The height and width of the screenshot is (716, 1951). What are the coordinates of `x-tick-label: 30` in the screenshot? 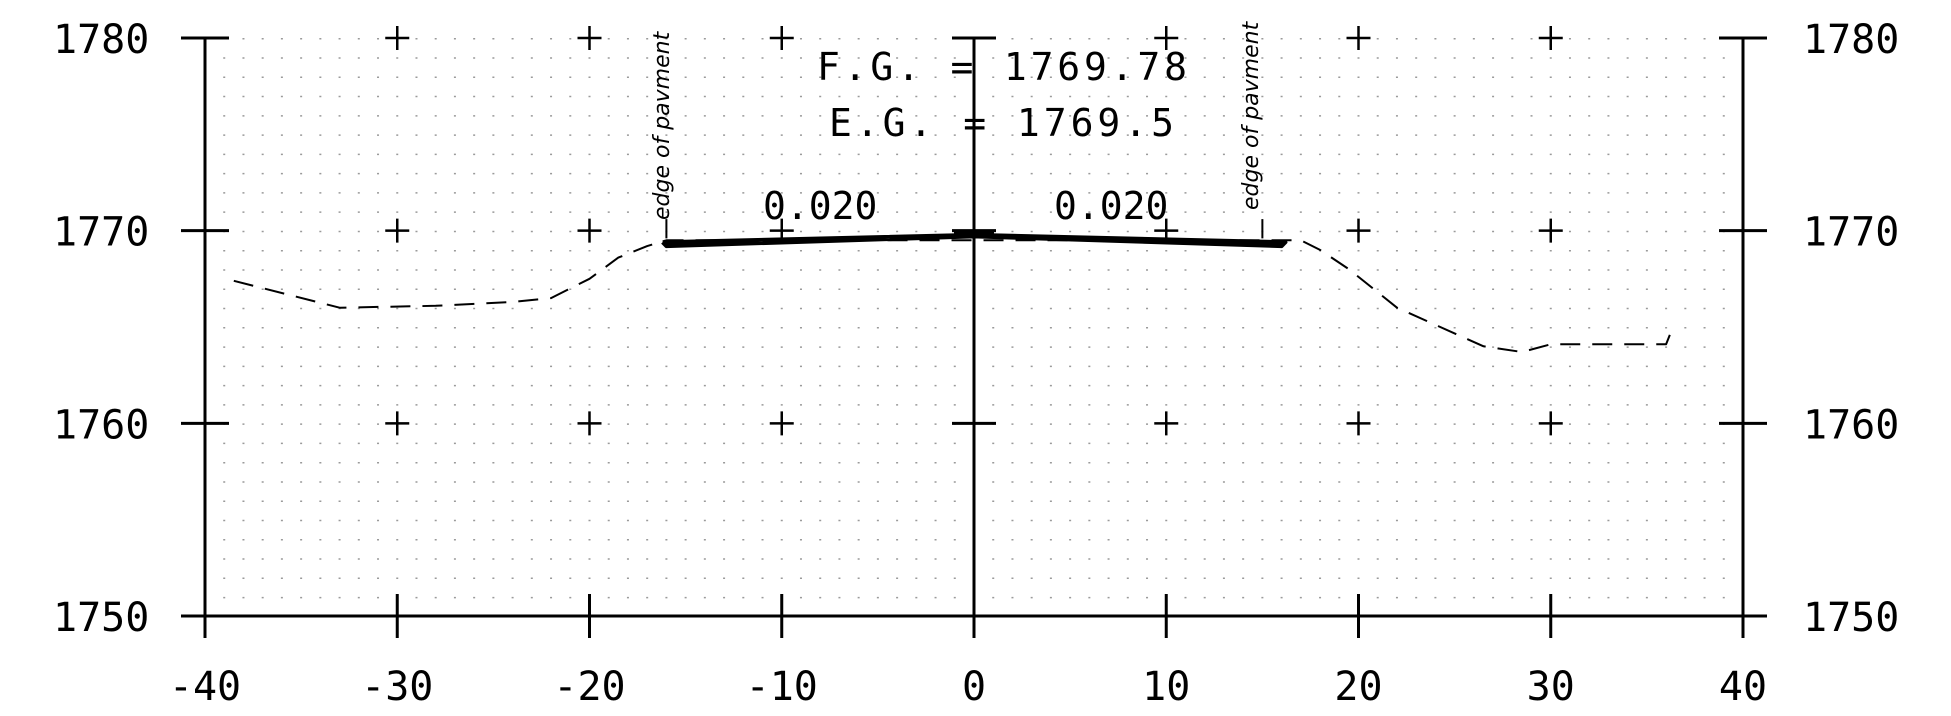 It's located at (1551, 687).